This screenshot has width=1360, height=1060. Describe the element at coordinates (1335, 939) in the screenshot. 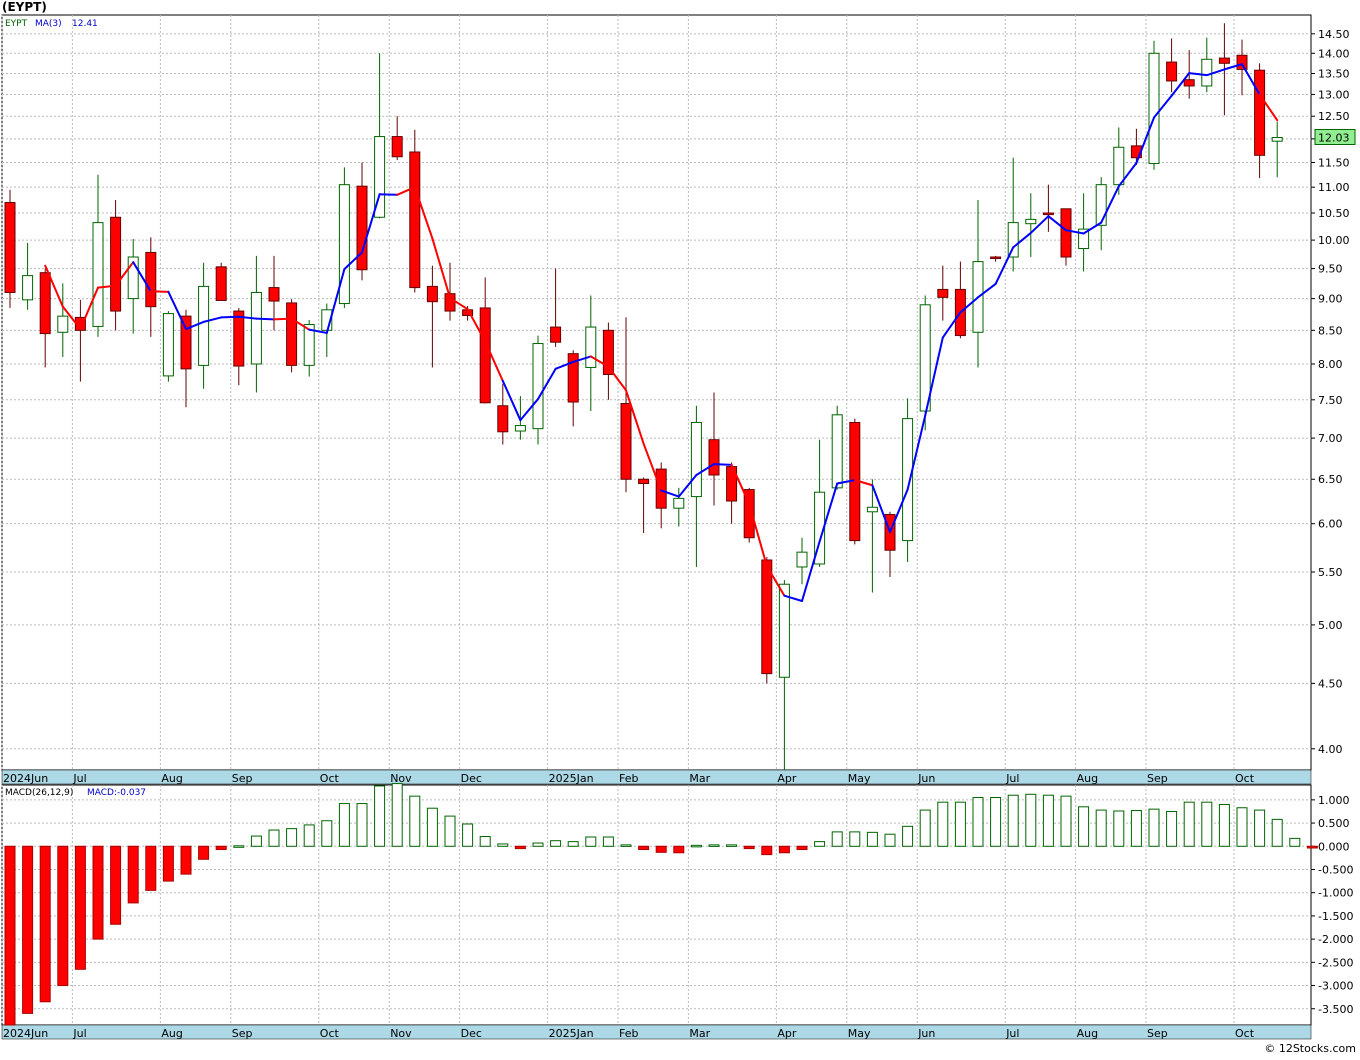

I see `macd-y-tick-label: -2.000` at that location.